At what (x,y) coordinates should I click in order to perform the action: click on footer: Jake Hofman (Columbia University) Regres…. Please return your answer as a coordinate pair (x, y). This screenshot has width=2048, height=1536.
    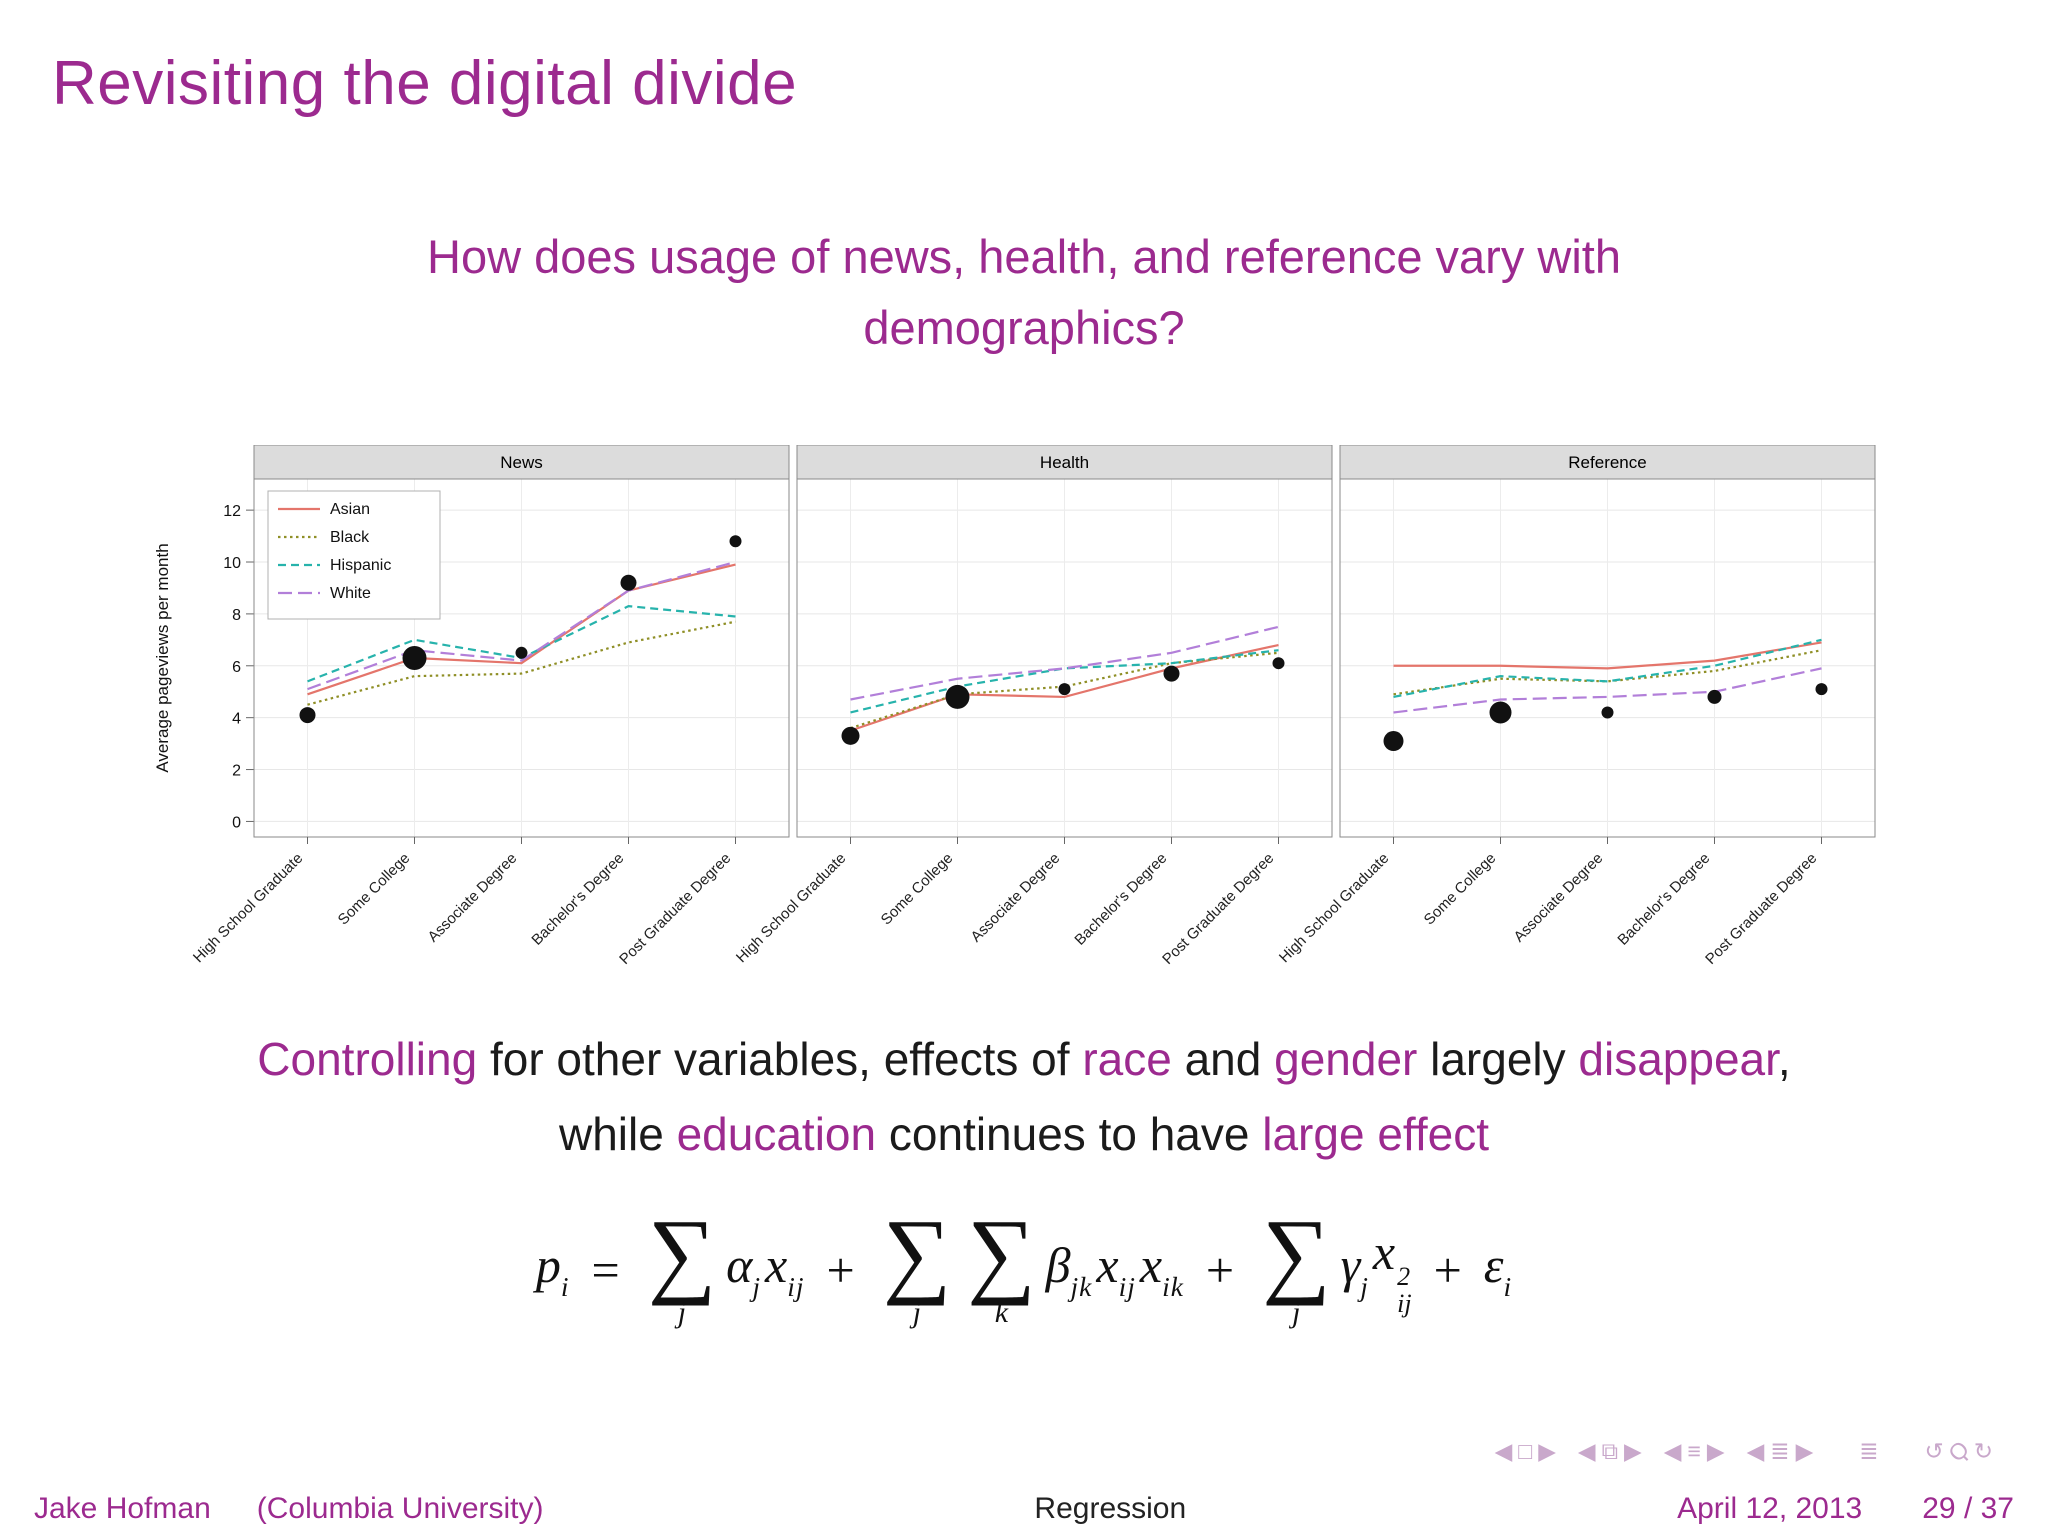
    Looking at the image, I should click on (1024, 1509).